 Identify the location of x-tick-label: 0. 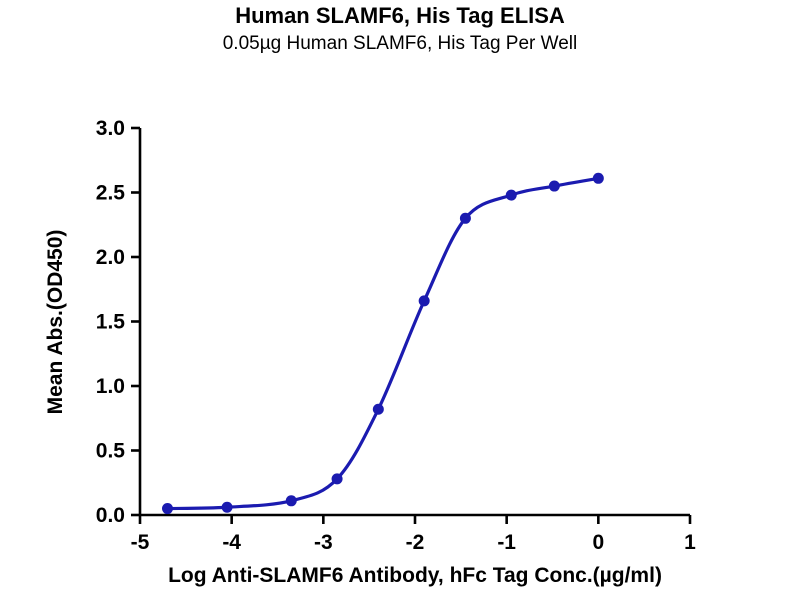
(598, 542).